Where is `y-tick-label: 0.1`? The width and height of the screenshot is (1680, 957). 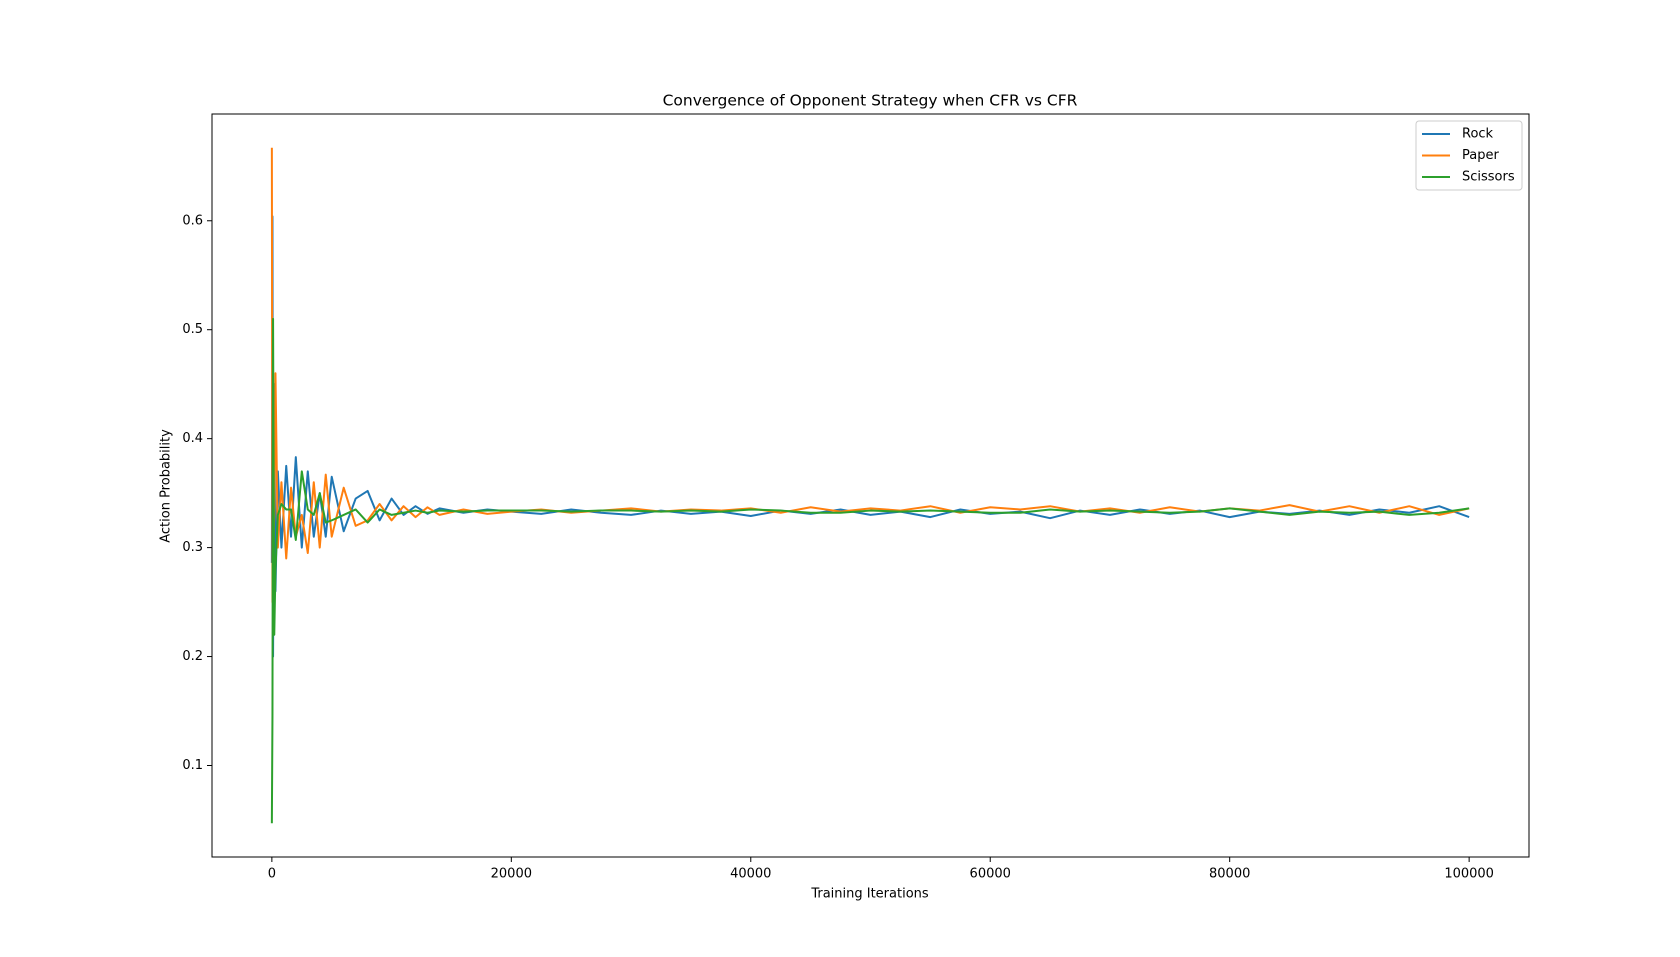 y-tick-label: 0.1 is located at coordinates (192, 765).